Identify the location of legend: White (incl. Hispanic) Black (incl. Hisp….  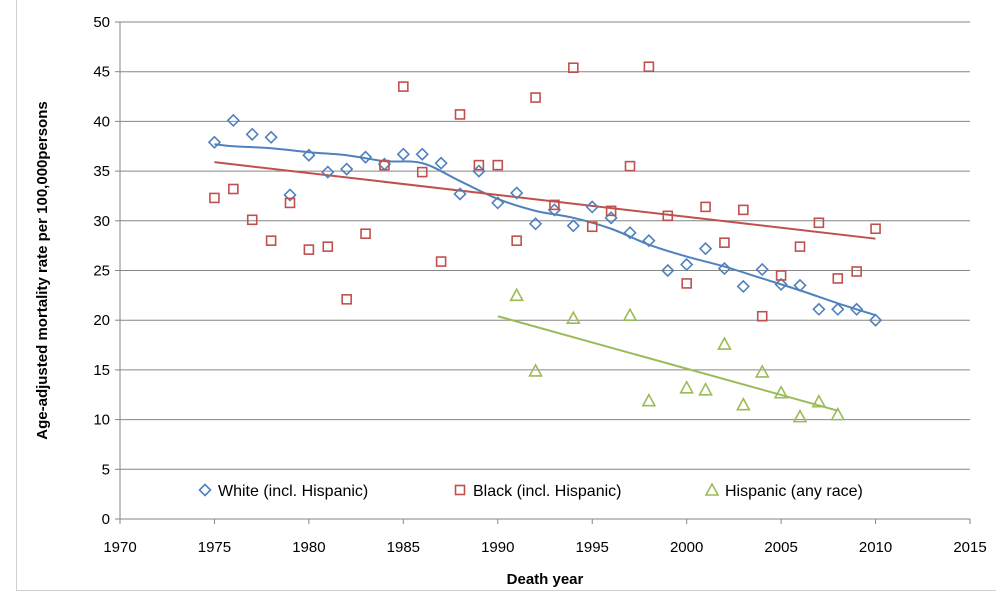
(530, 491).